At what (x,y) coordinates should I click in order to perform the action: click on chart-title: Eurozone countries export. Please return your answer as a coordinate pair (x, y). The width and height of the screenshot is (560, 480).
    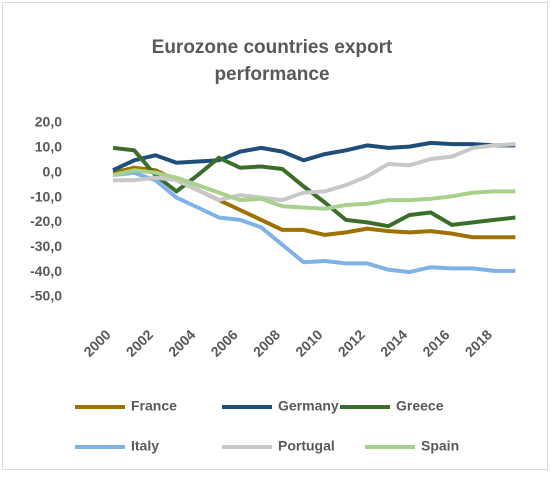
    Looking at the image, I should click on (272, 47).